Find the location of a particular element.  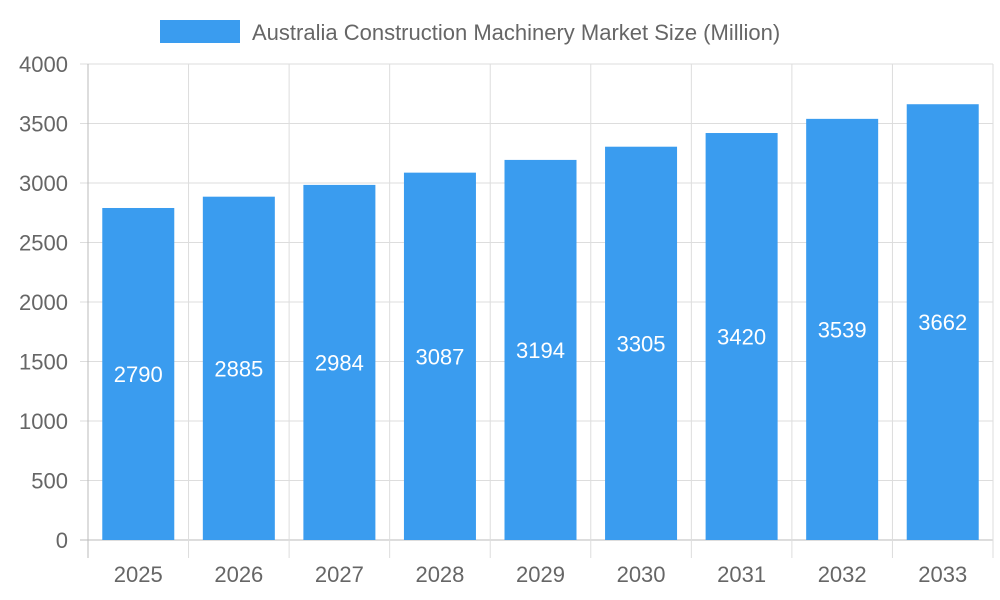

data-label: 3662 is located at coordinates (942, 322).